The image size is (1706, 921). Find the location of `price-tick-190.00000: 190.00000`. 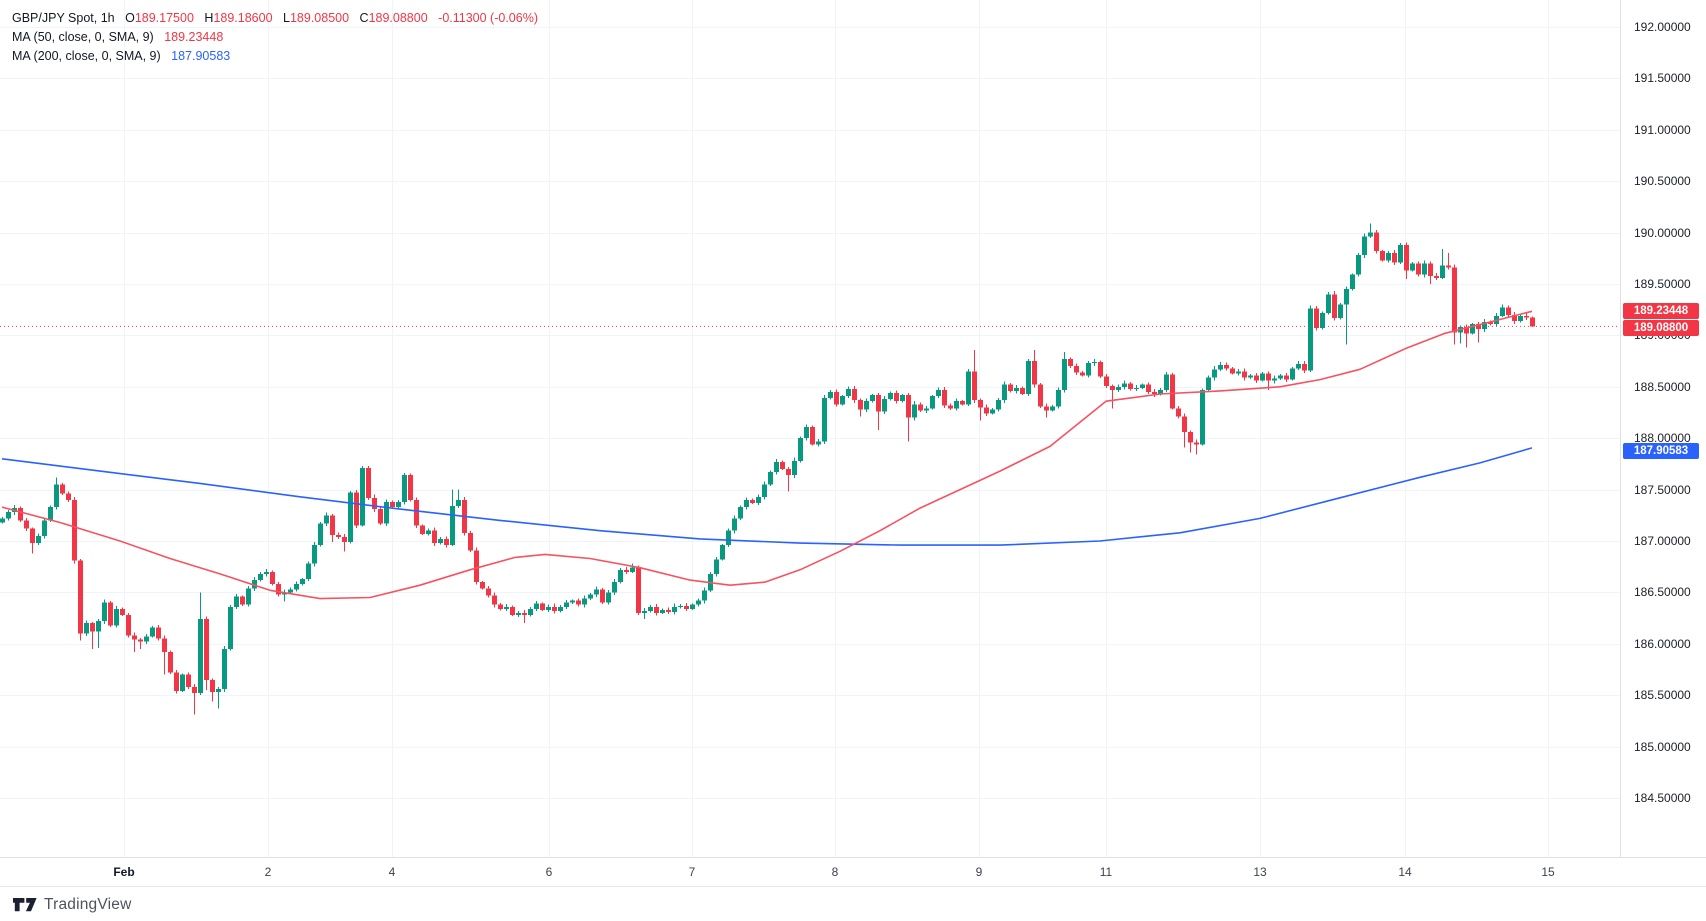

price-tick-190.00000: 190.00000 is located at coordinates (1662, 232).